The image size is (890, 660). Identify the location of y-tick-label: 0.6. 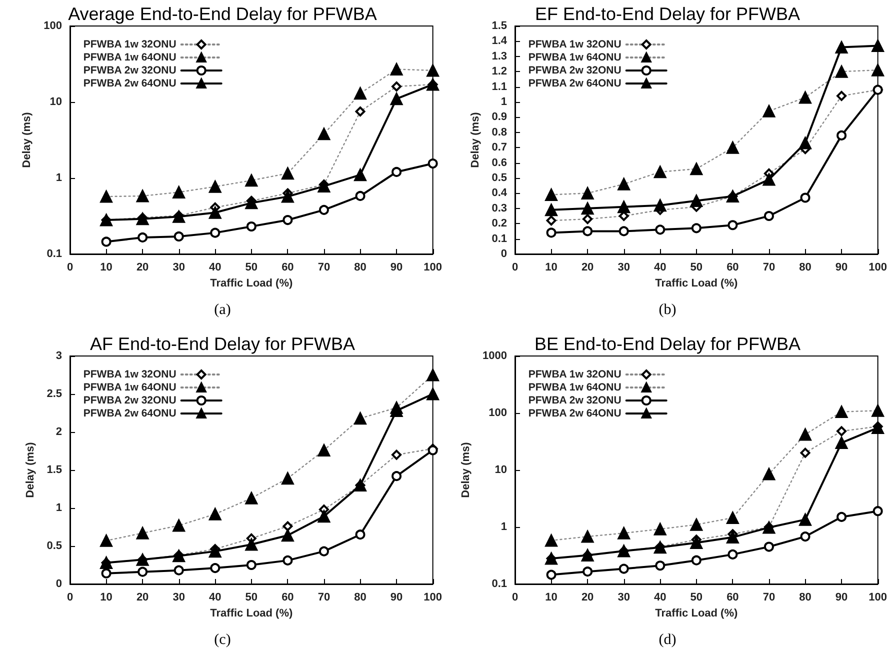
(499, 162).